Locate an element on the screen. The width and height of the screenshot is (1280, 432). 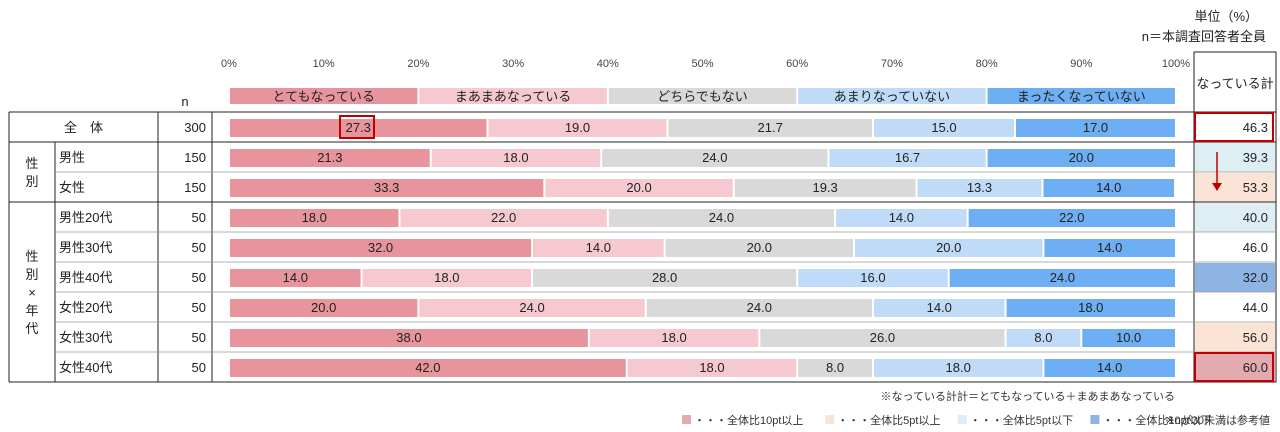
footer-note-n: ※nが30未満は参考値 is located at coordinates (1217, 420).